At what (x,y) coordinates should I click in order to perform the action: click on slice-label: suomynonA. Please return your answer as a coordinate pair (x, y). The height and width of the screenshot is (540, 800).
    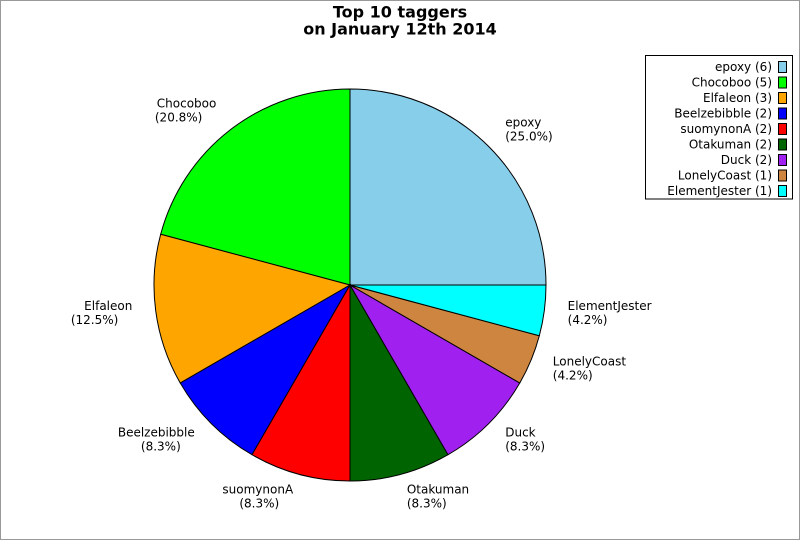
    Looking at the image, I should click on (258, 490).